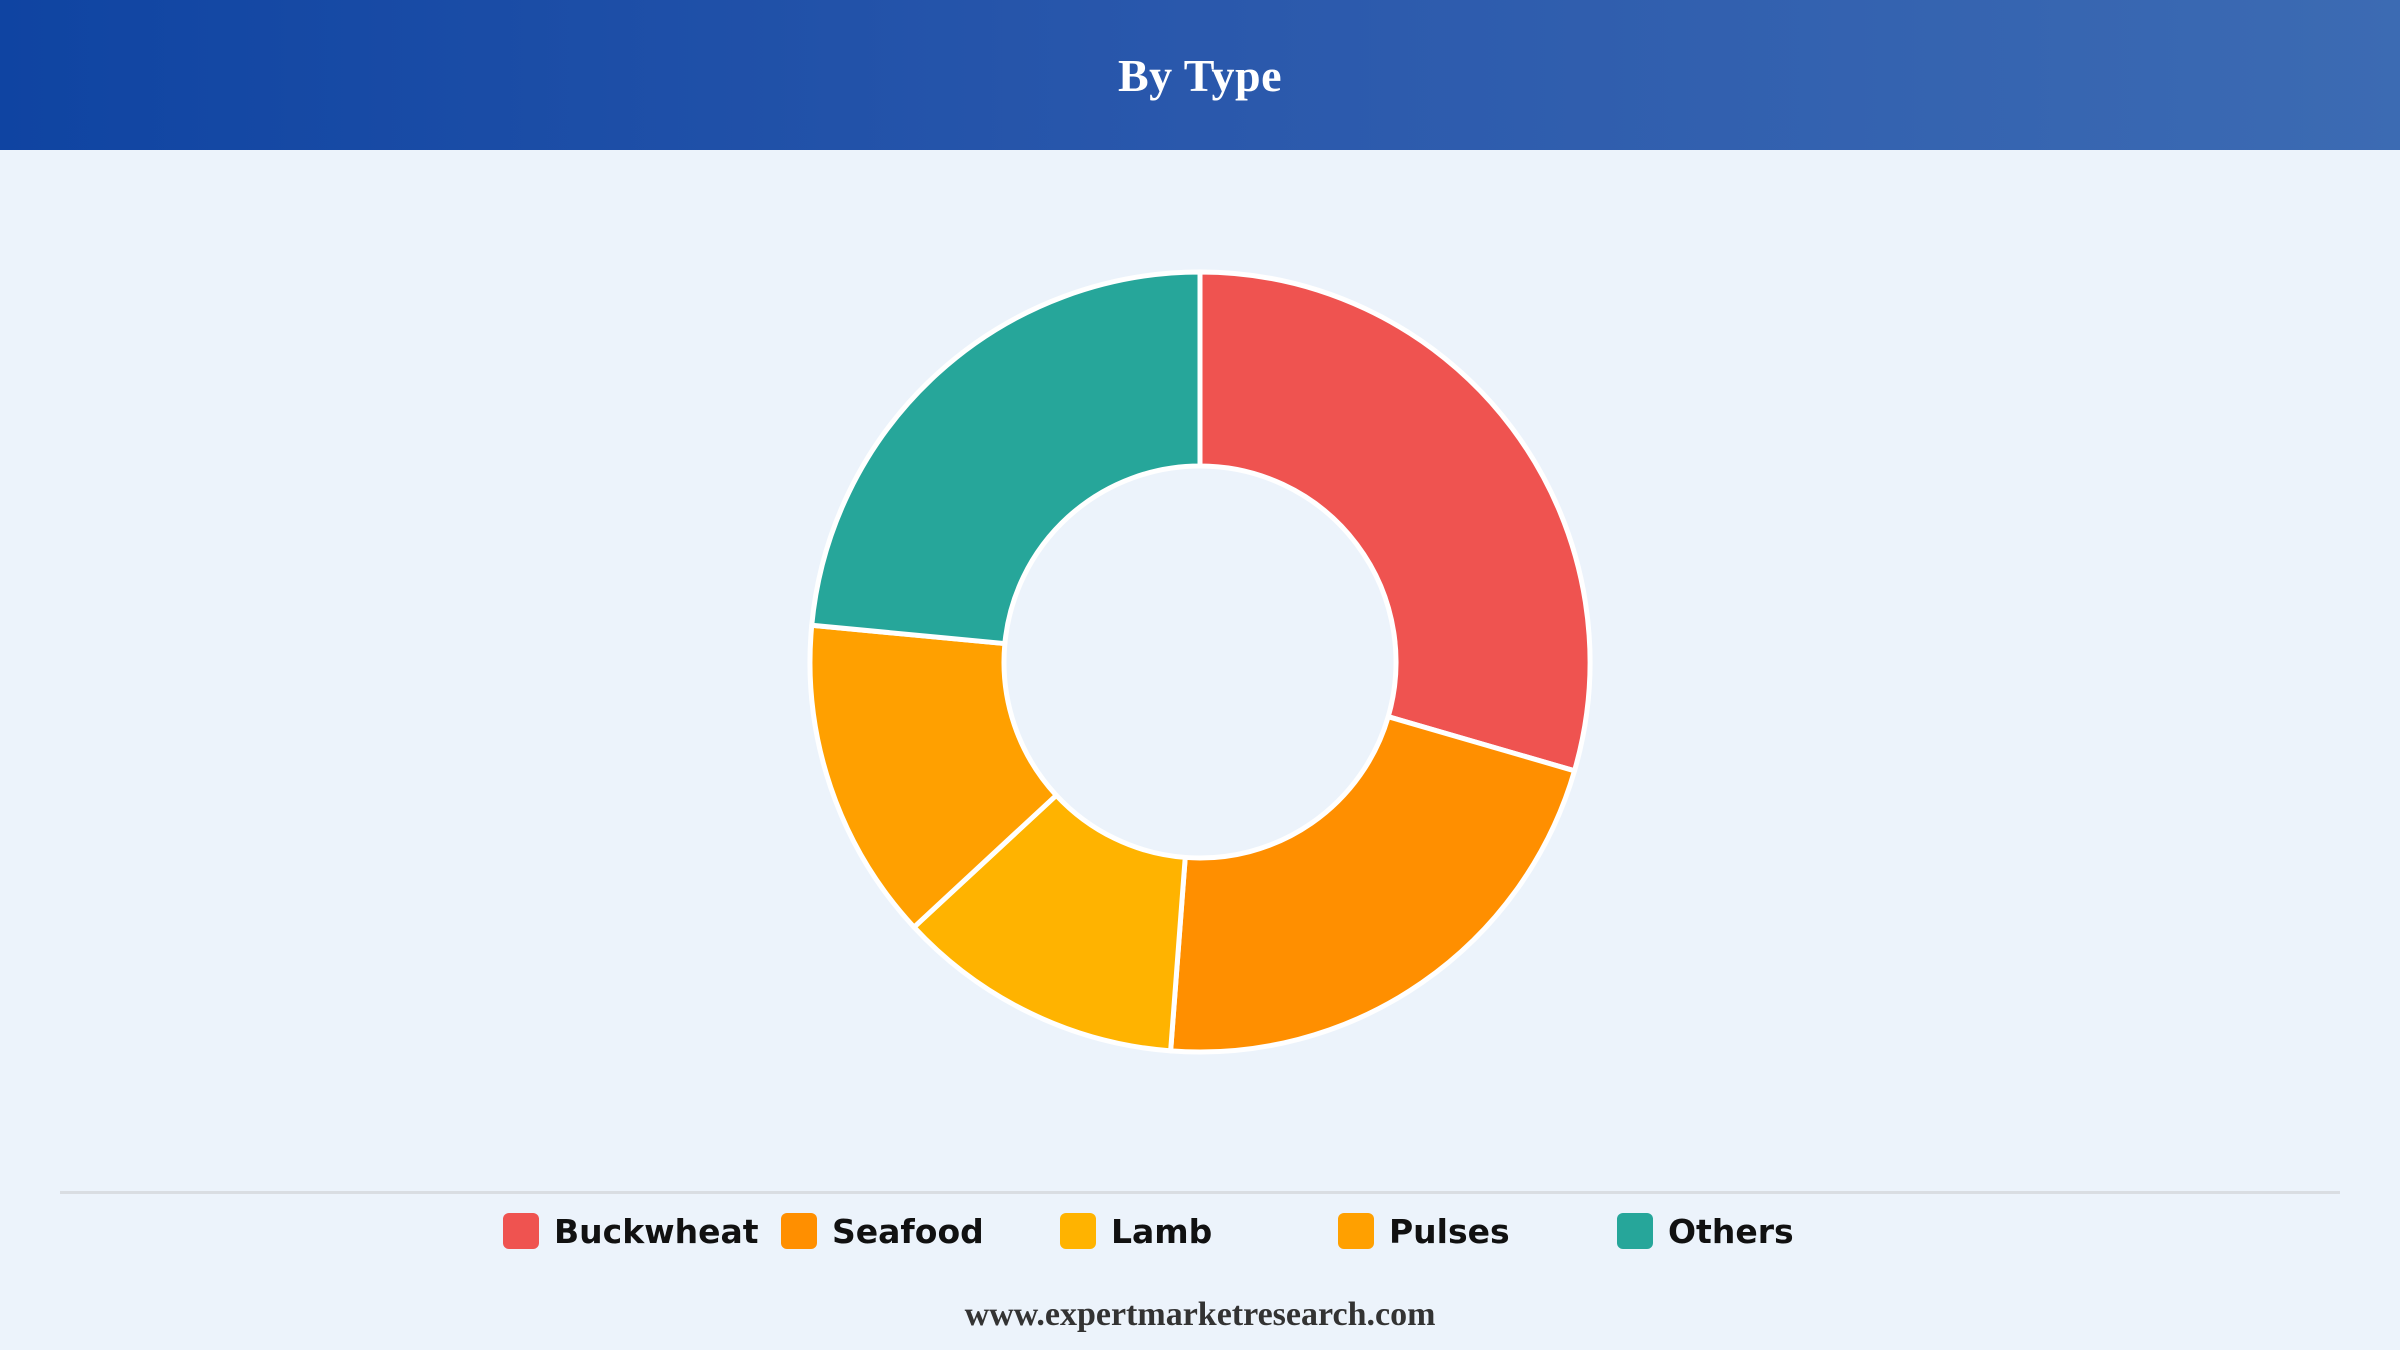 The image size is (2400, 1350). I want to click on legend-item-lamb: Lamb, so click(1136, 1231).